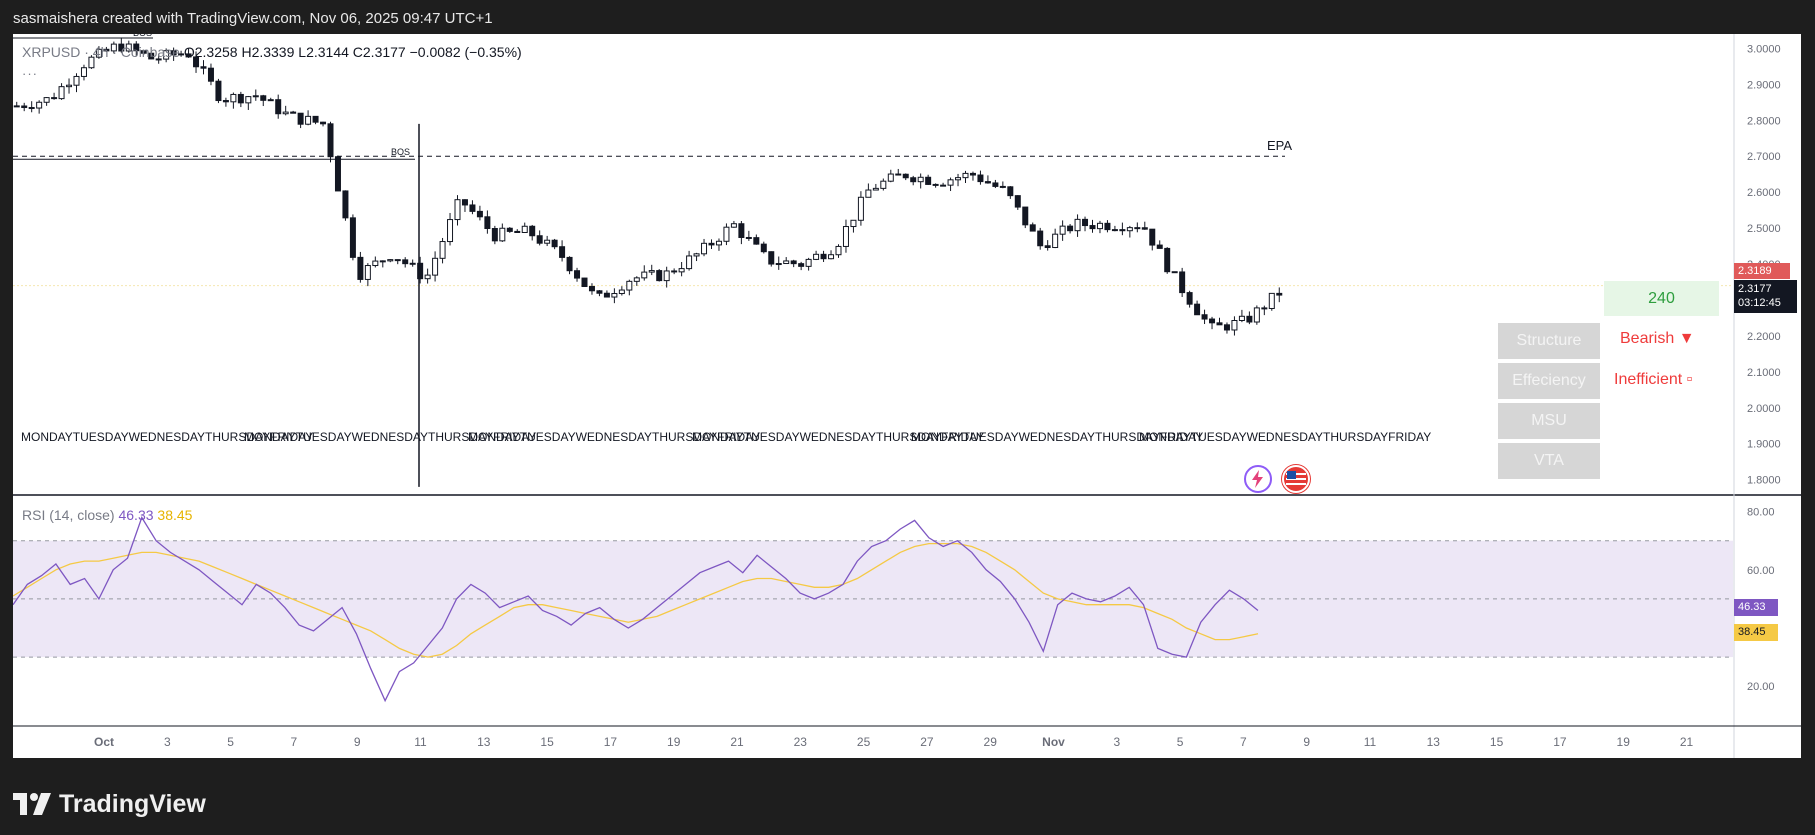  What do you see at coordinates (1765, 296) in the screenshot?
I see `last-price-tag: 2.3177 03:12:45` at bounding box center [1765, 296].